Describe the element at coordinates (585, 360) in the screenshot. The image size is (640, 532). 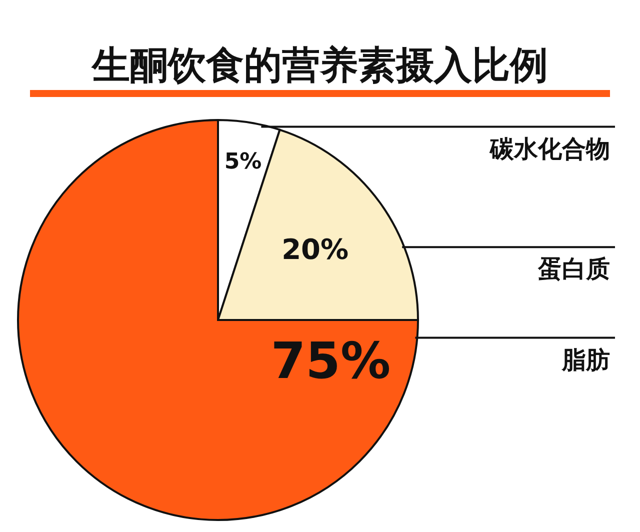
I see `slice-label: 脂肪` at that location.